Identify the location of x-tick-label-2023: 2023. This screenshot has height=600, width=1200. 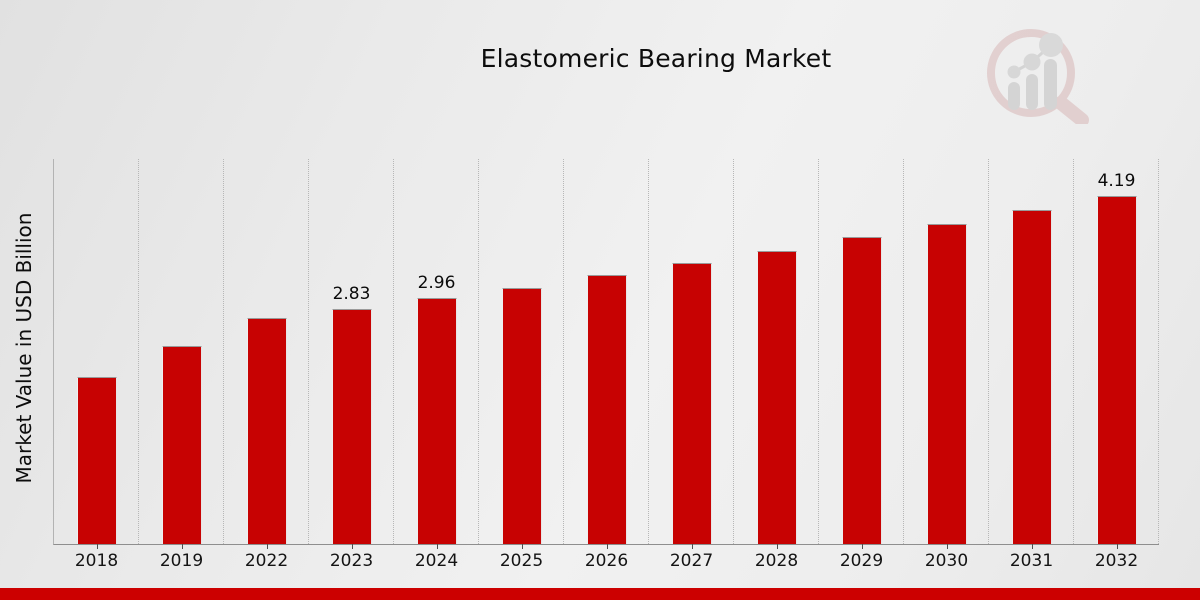
(351, 561).